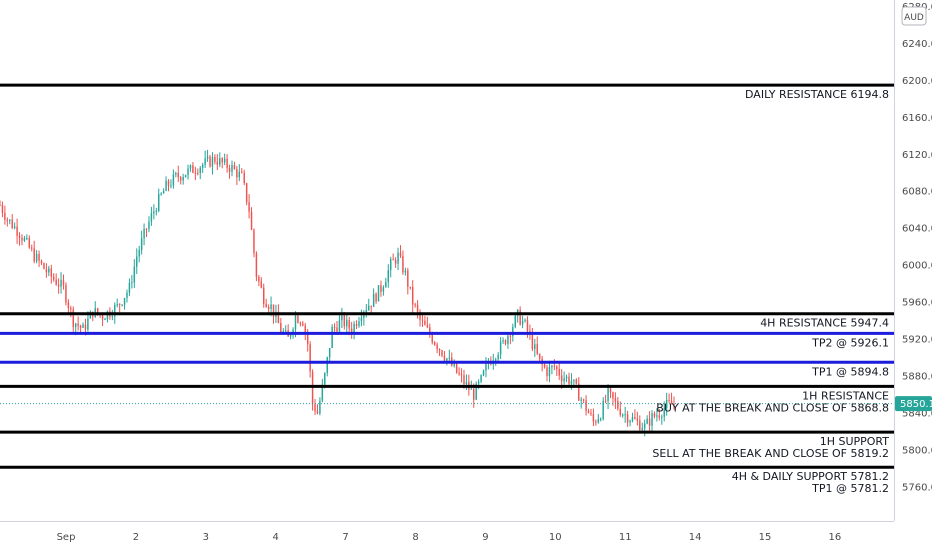 The width and height of the screenshot is (932, 550). I want to click on price-tick-label: 6240.0, so click(917, 44).